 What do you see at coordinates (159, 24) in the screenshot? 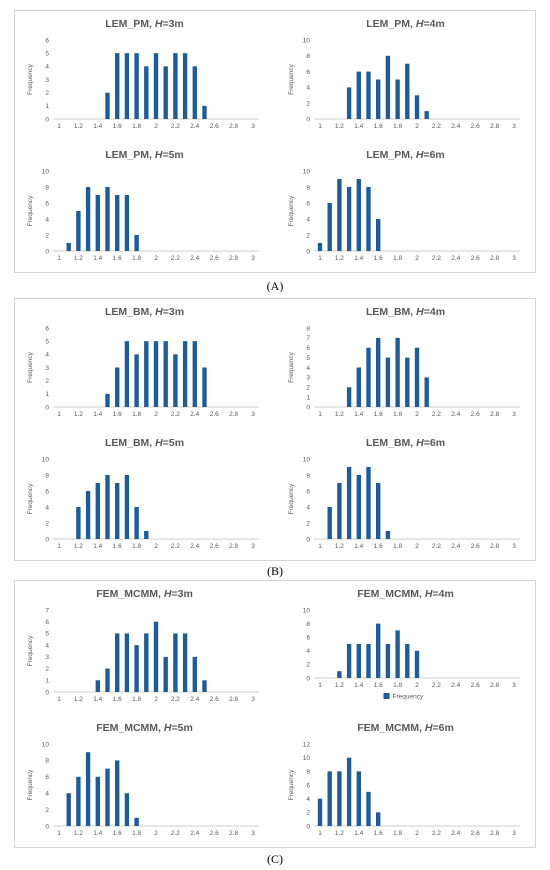
I see `chart-title-variable: H` at bounding box center [159, 24].